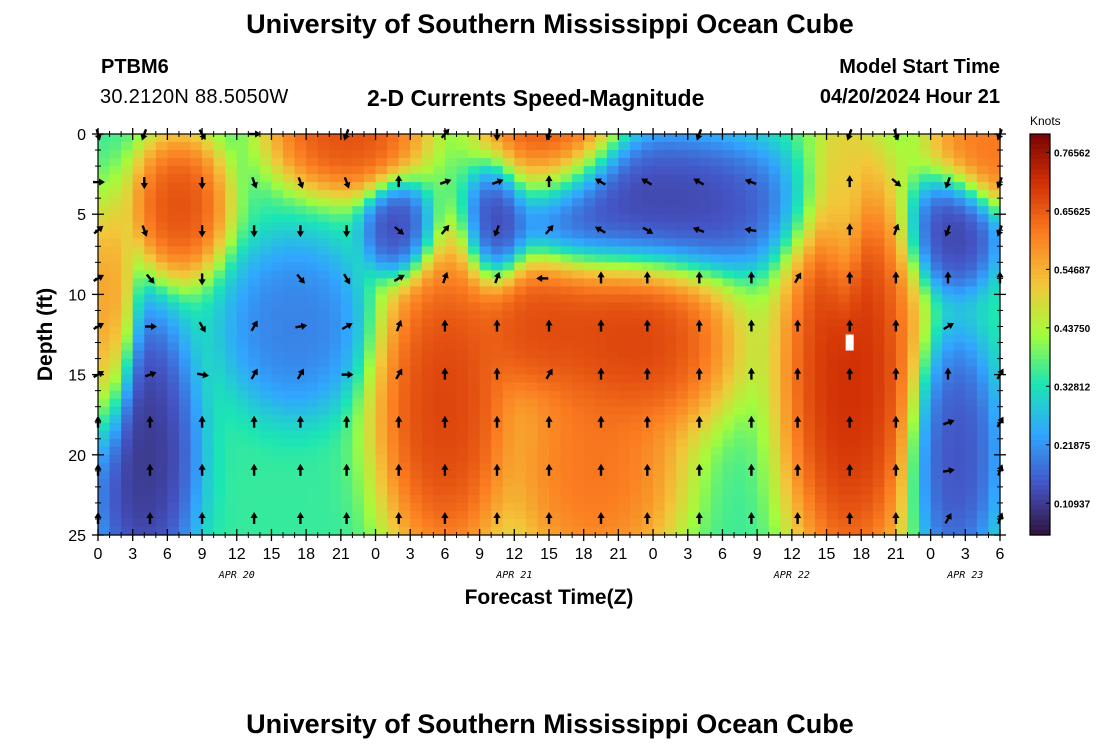 Image resolution: width=1100 pixels, height=750 pixels. I want to click on arrow-head, so click(849, 137).